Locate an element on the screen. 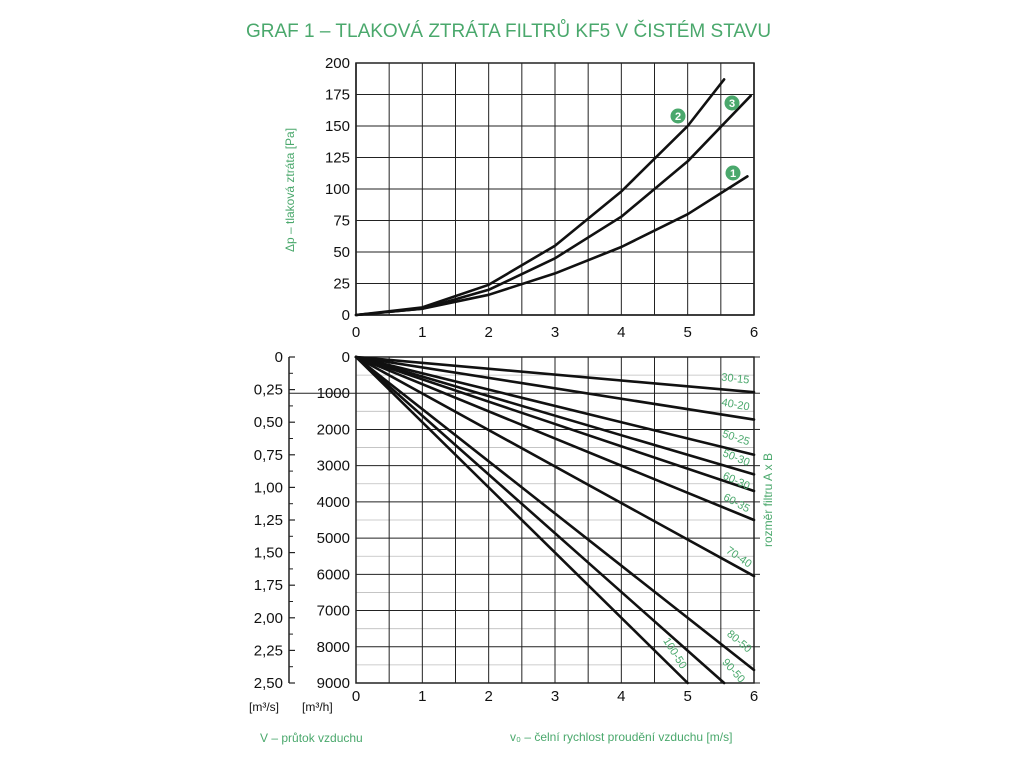 Image resolution: width=1024 pixels, height=768 pixels. top-frame is located at coordinates (555, 189).